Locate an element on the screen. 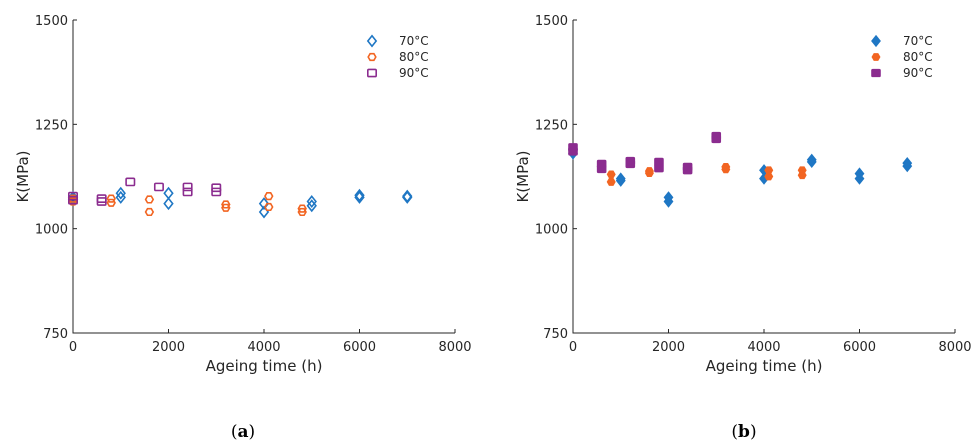  panel-caption: (b) is located at coordinates (743, 432).